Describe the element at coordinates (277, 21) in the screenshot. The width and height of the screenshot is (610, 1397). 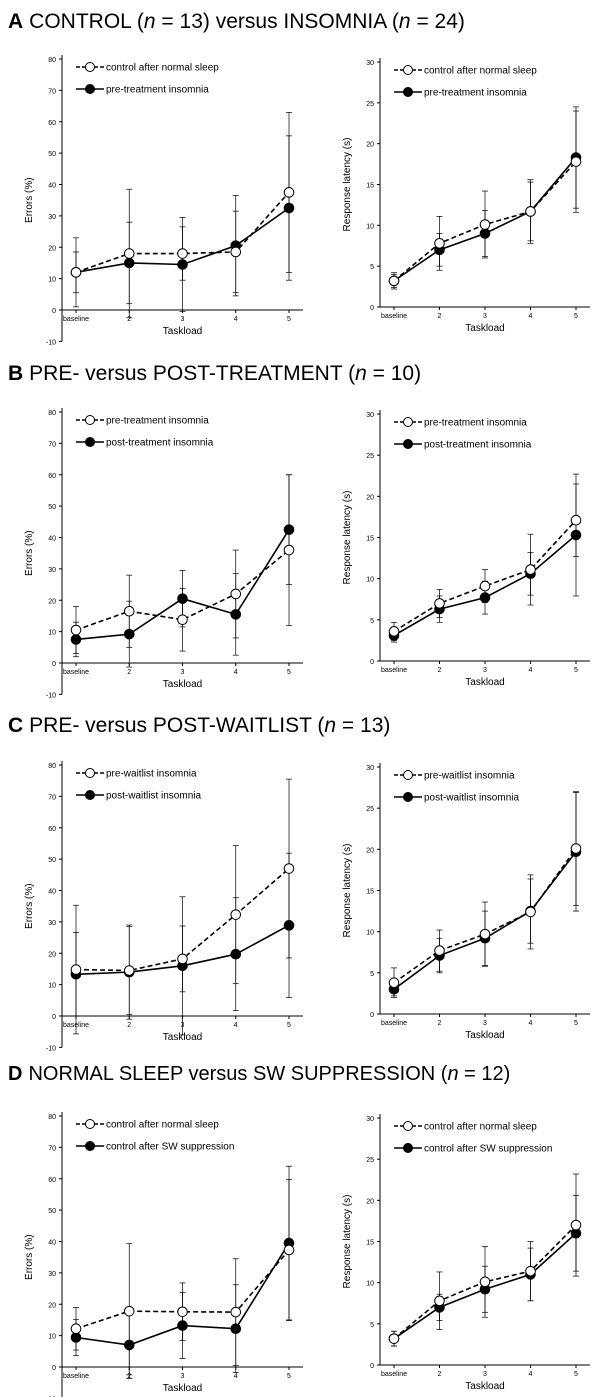
I see `title-text: = 13) versus INSOMNIA (` at that location.